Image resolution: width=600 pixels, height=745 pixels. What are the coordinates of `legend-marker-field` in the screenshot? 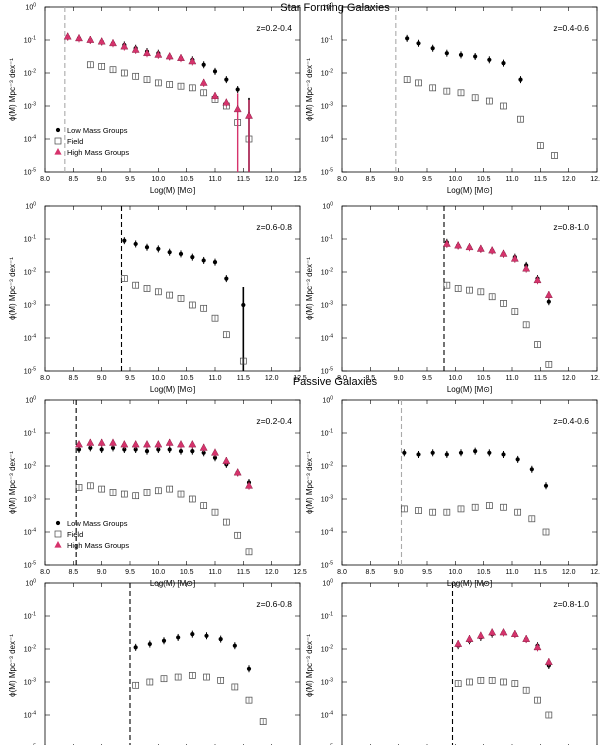 It's located at (58, 534).